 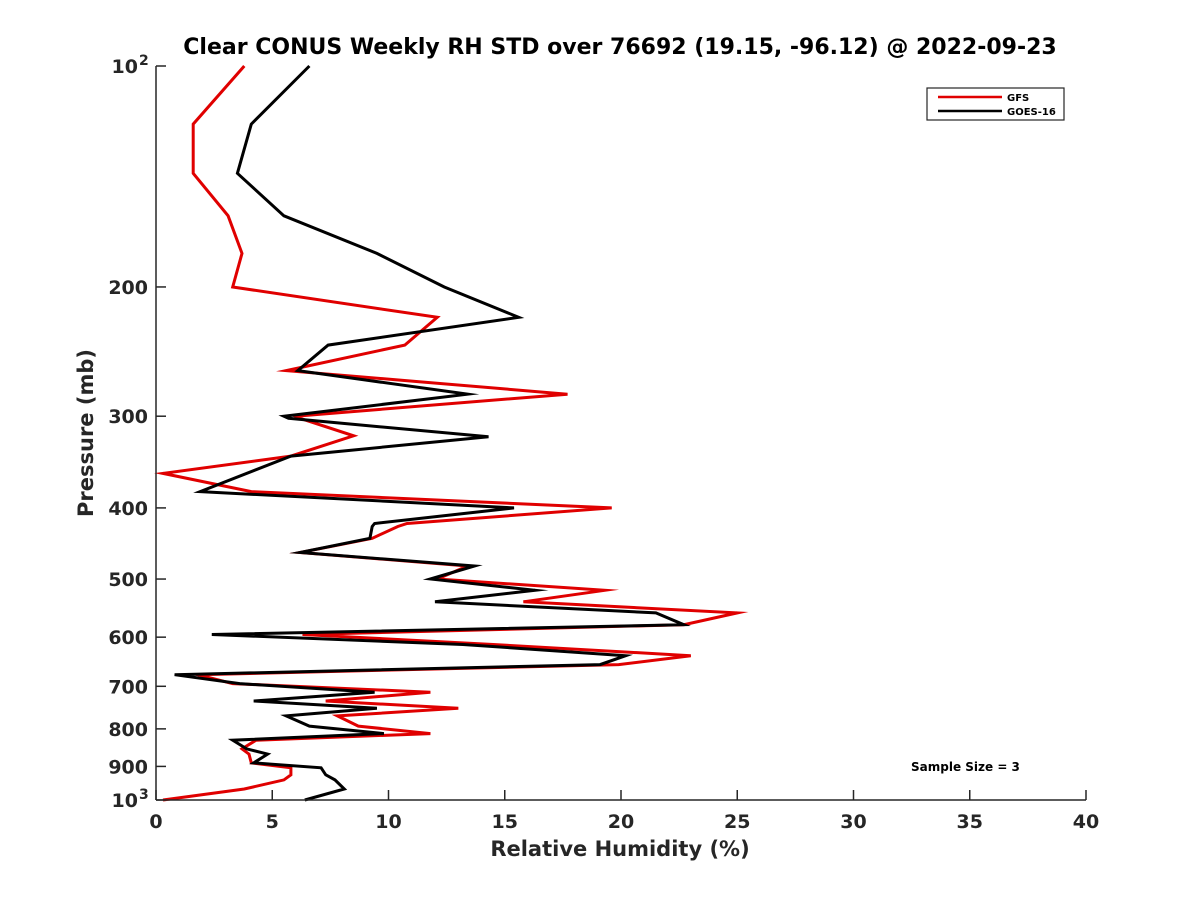 What do you see at coordinates (128, 730) in the screenshot?
I see `y-tick-label: 800` at bounding box center [128, 730].